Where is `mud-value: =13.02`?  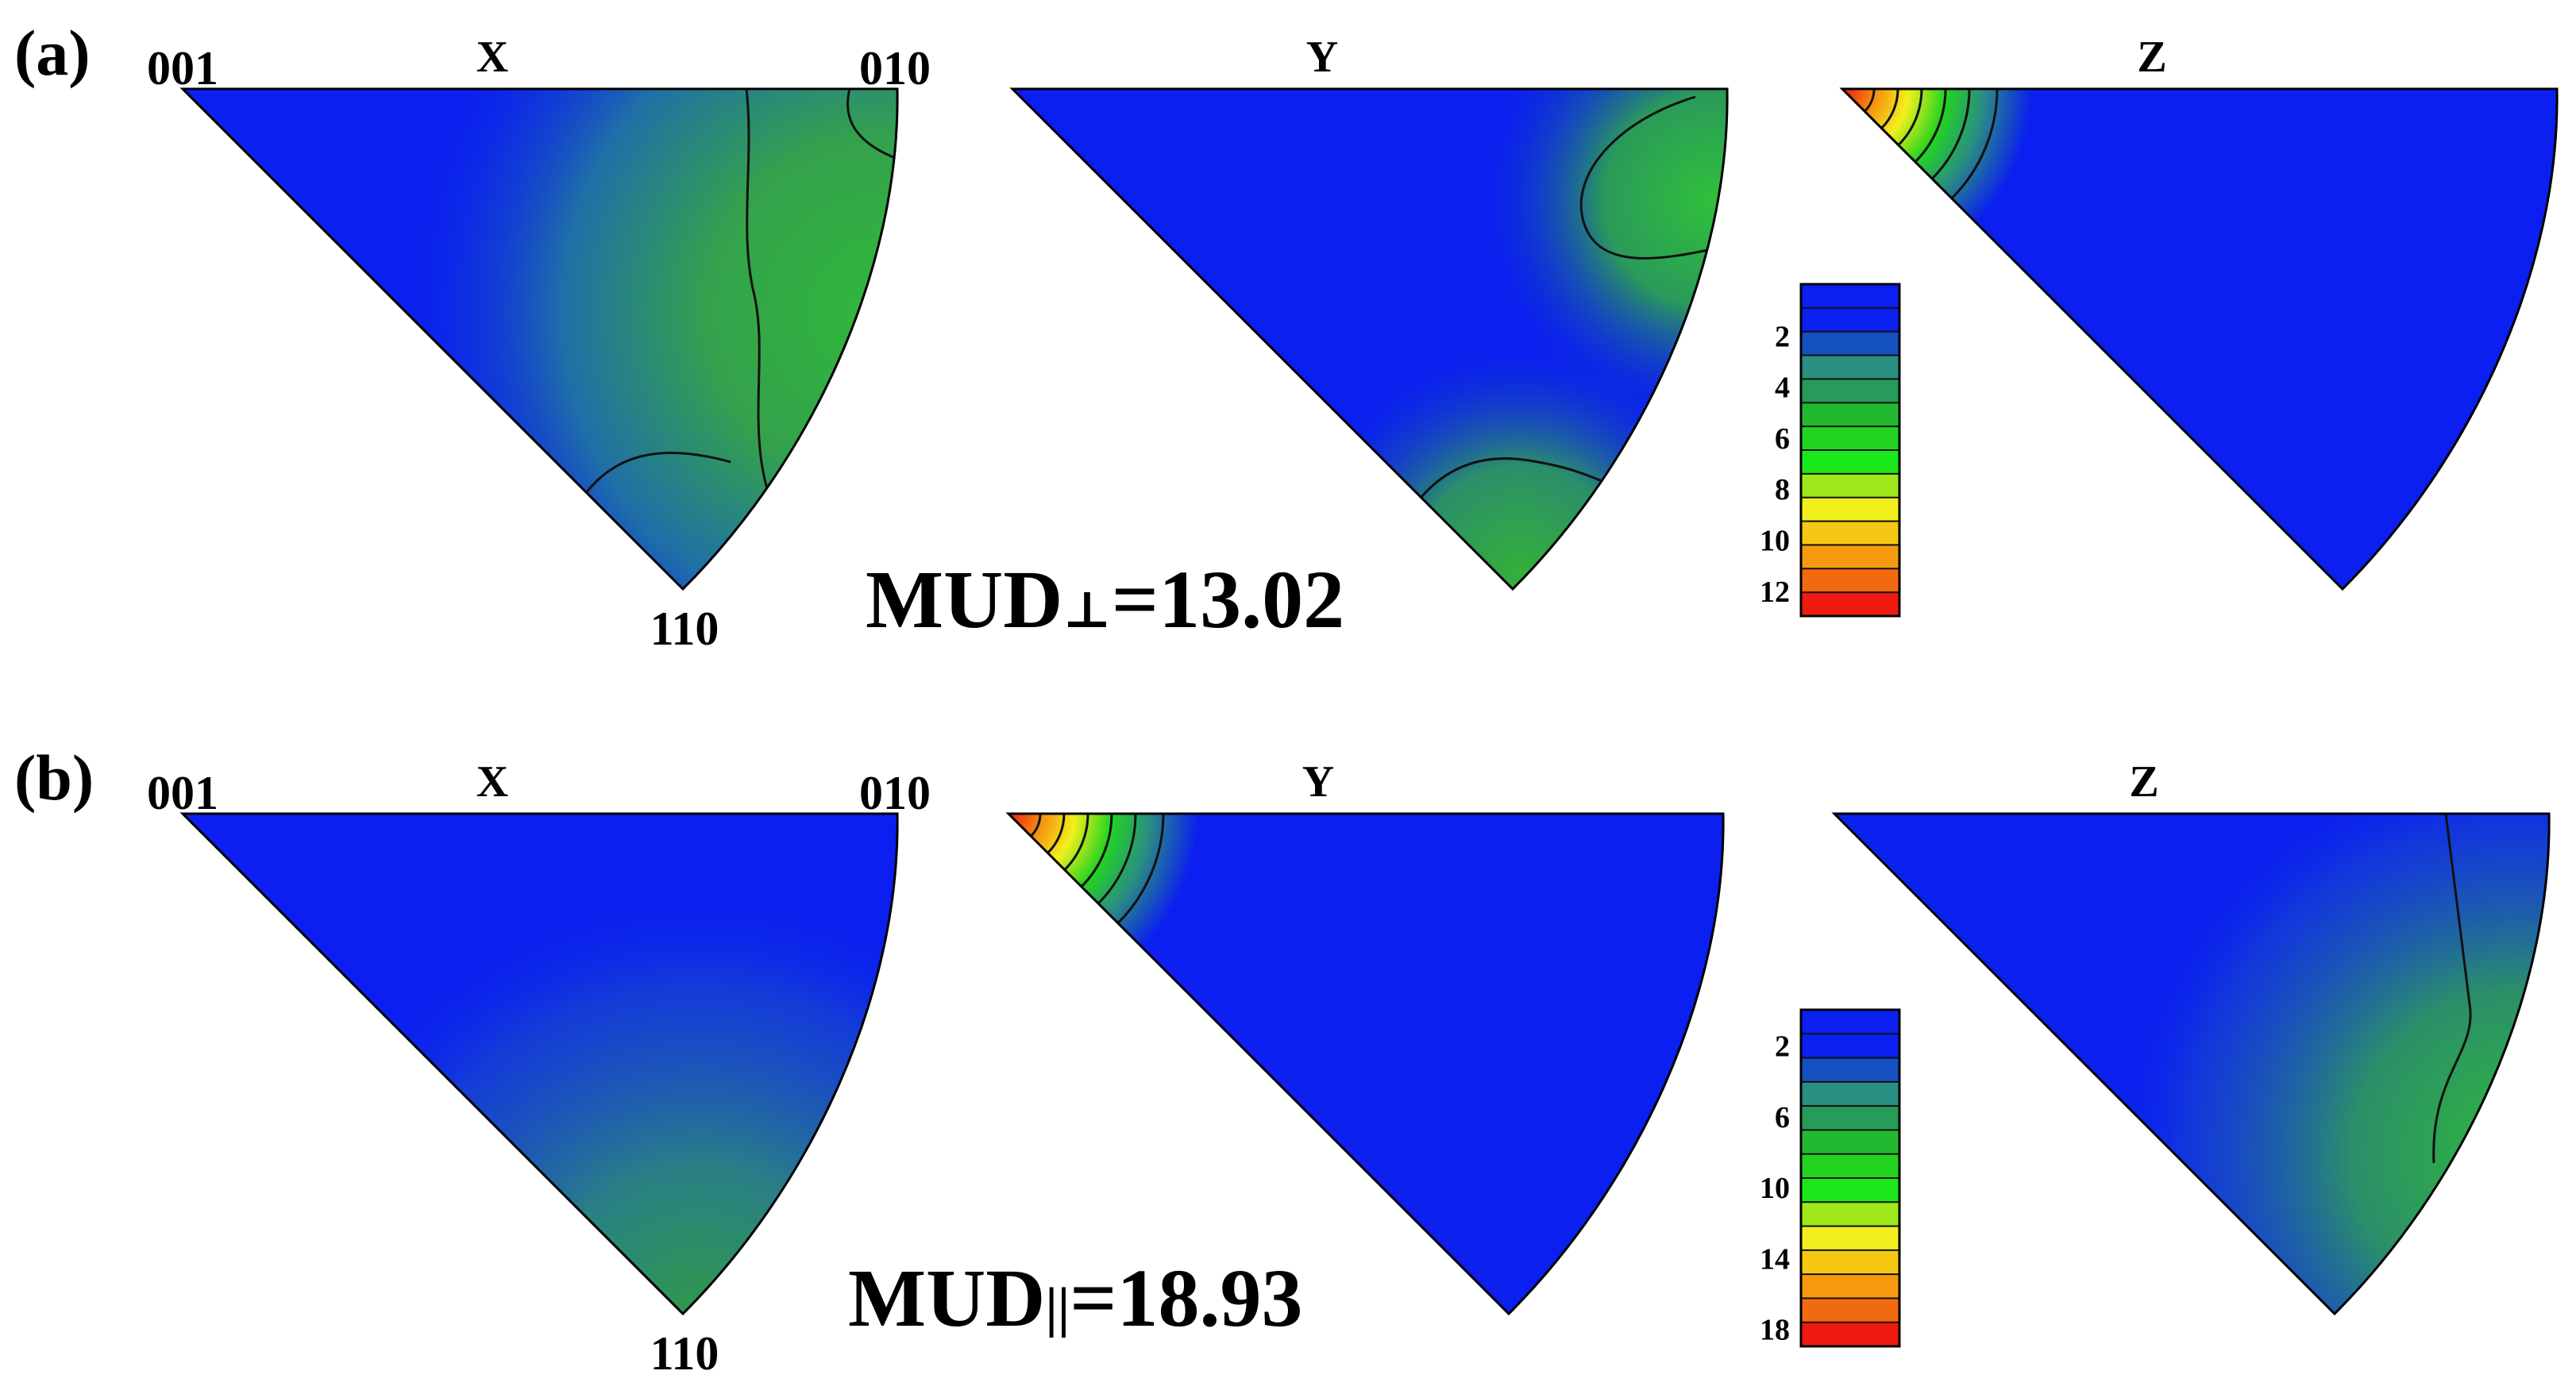
mud-value: =13.02 is located at coordinates (1228, 599).